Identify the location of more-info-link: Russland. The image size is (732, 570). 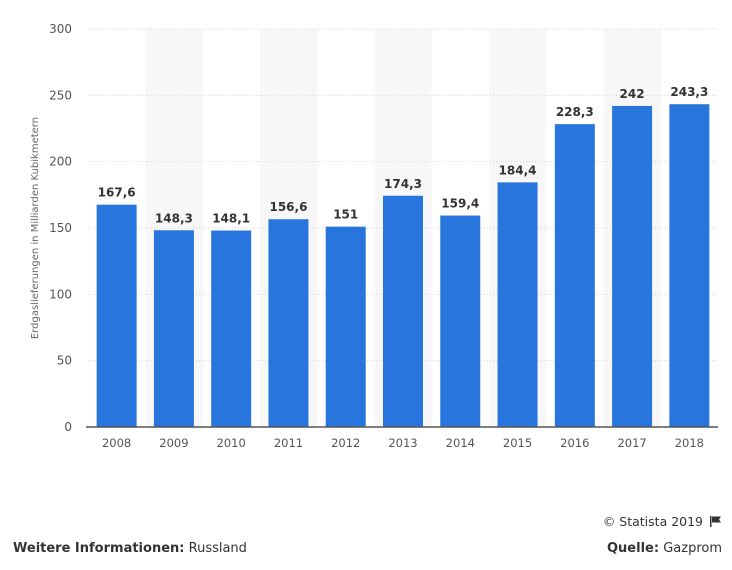
(217, 548).